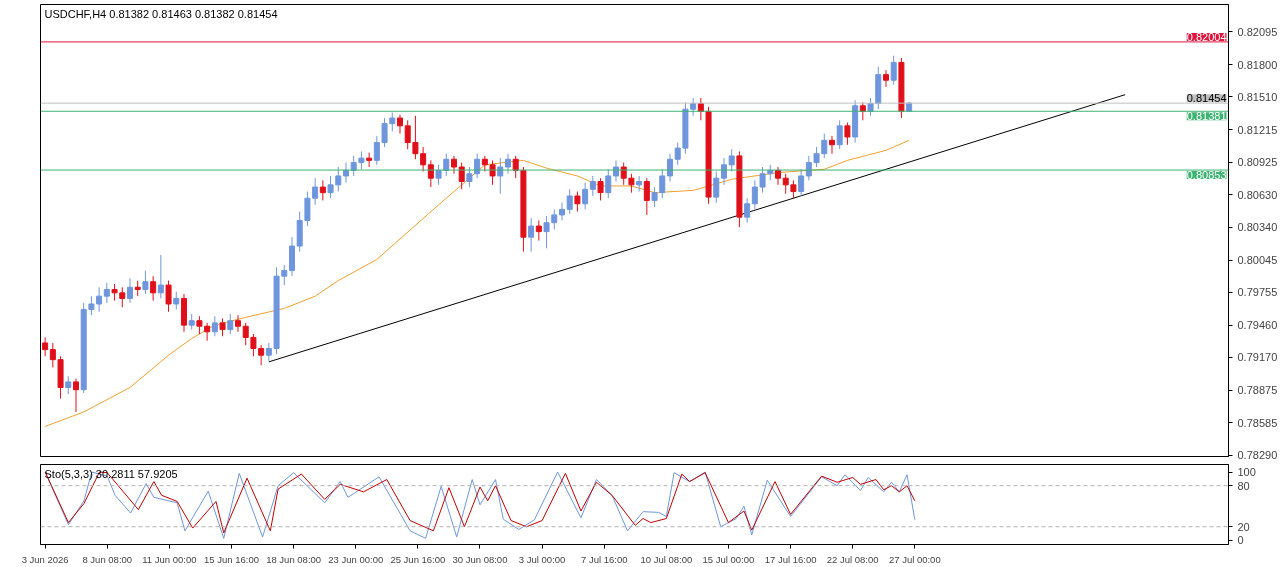 The width and height of the screenshot is (1280, 567). What do you see at coordinates (728, 559) in the screenshot?
I see `x-tick-label: 15 Jul 00:00` at bounding box center [728, 559].